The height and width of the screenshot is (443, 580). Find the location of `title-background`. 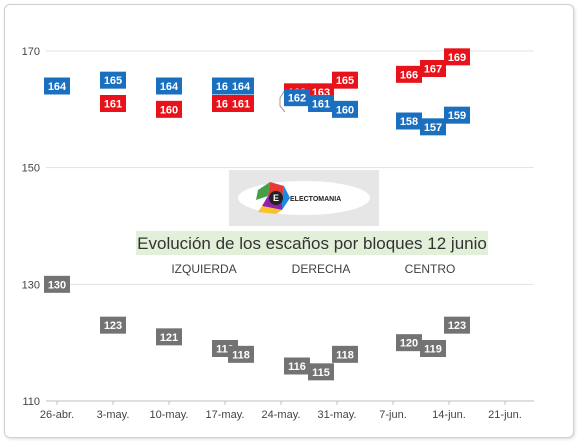

title-background is located at coordinates (312, 243).